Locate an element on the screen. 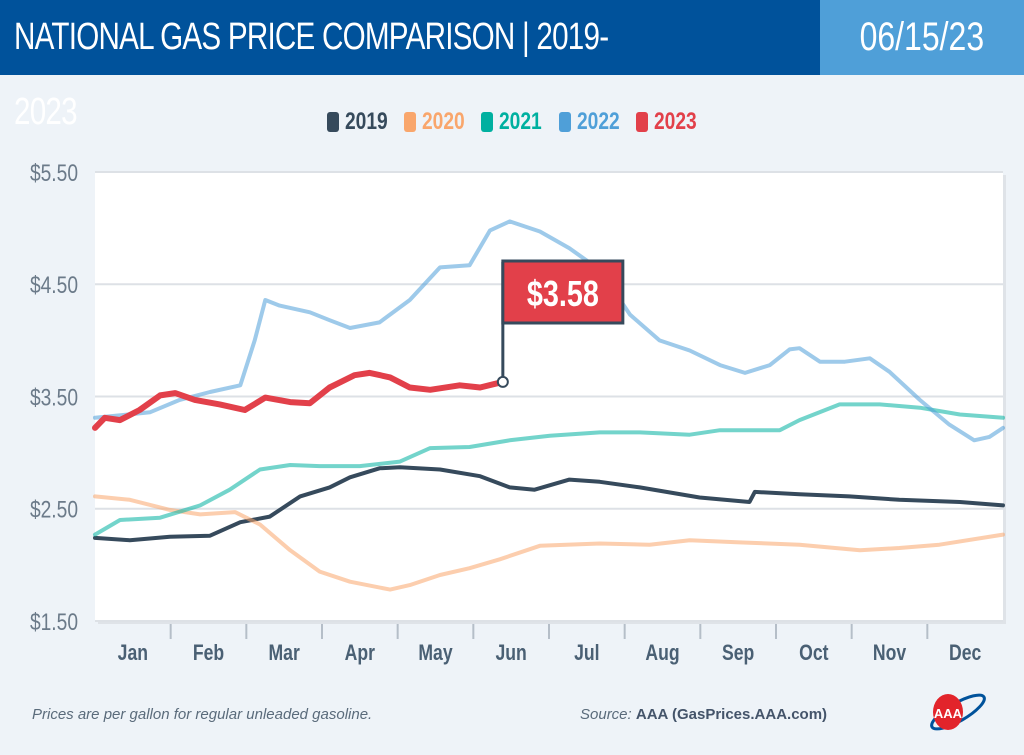 The height and width of the screenshot is (755, 1024). aaa-logo: AAA is located at coordinates (958, 712).